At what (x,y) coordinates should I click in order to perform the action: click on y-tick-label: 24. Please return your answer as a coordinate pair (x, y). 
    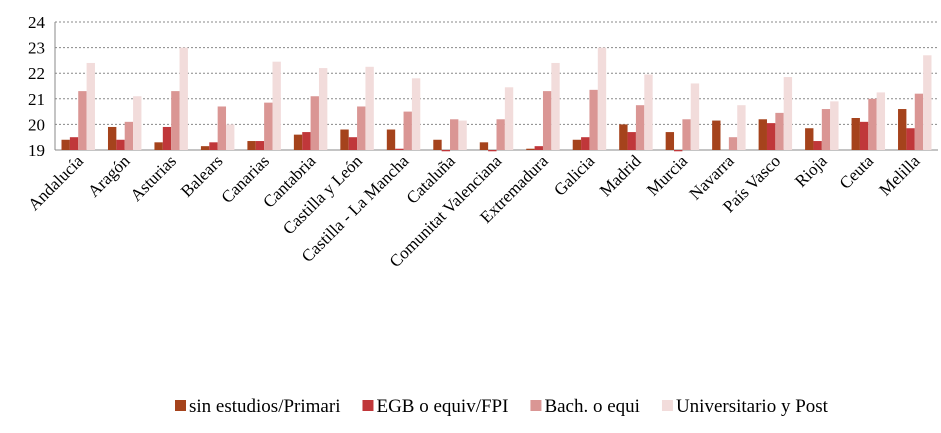
    Looking at the image, I should click on (37, 22).